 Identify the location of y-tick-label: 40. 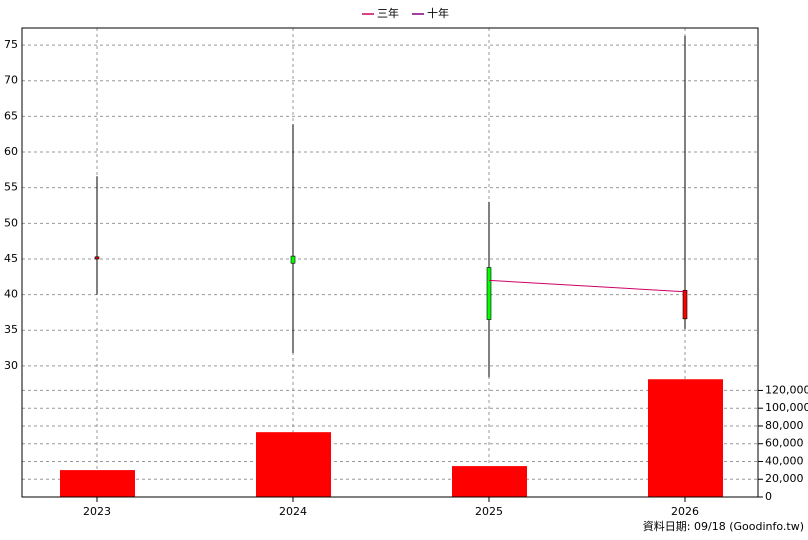
(11, 294).